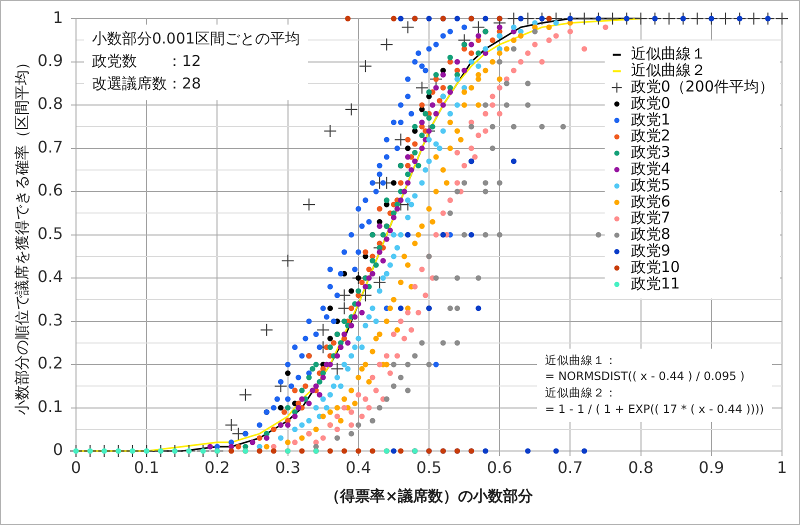  Describe the element at coordinates (641, 467) in the screenshot. I see `x-tick-label: 0.8` at that location.